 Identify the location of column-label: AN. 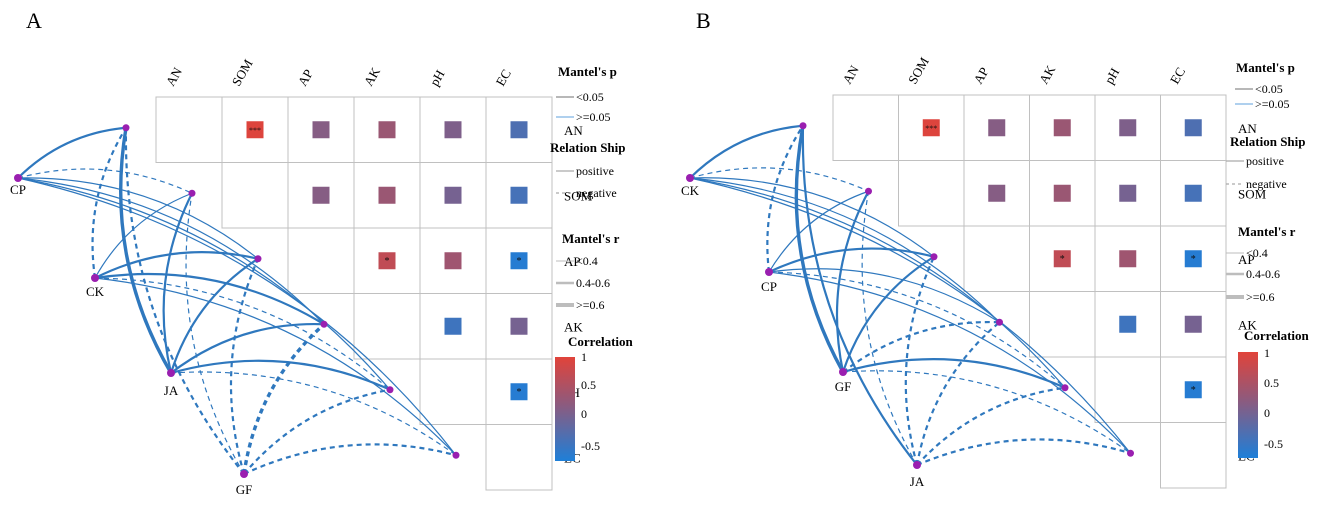
(850, 74).